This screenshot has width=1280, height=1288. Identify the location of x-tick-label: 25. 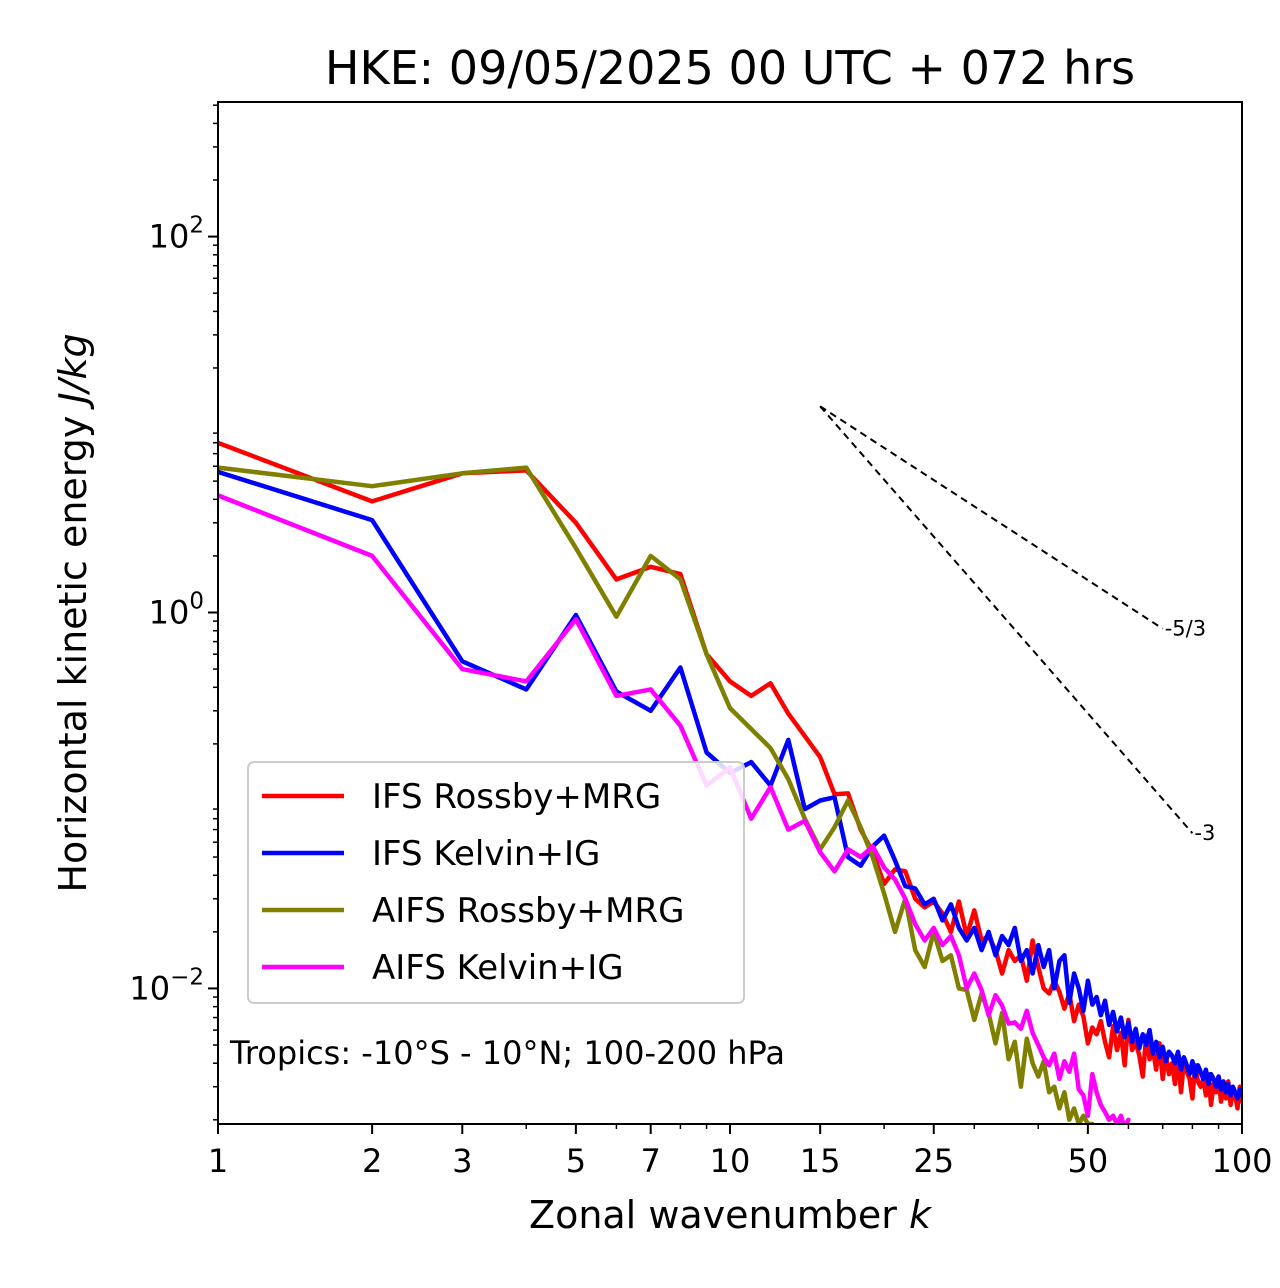
(933, 1161).